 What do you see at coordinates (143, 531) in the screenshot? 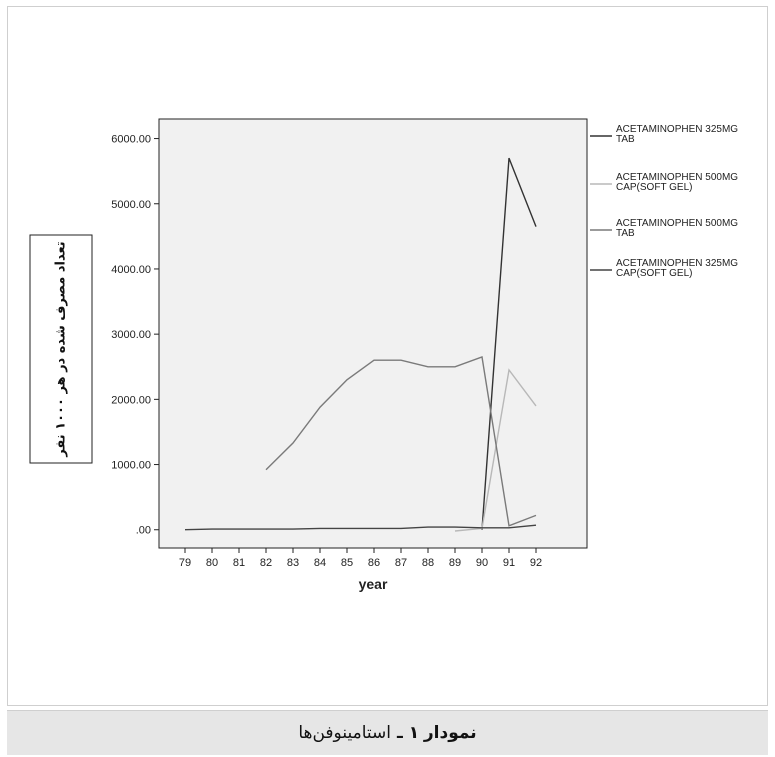
I see `y-tick-label: .00` at bounding box center [143, 531].